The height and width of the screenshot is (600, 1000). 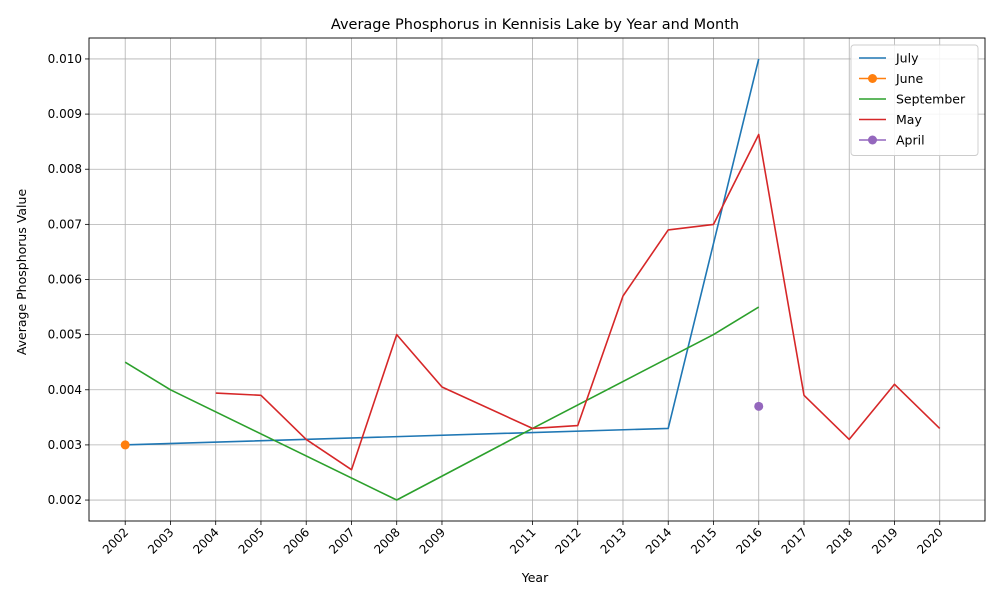 What do you see at coordinates (567, 540) in the screenshot?
I see `x-tick-label: 2012` at bounding box center [567, 540].